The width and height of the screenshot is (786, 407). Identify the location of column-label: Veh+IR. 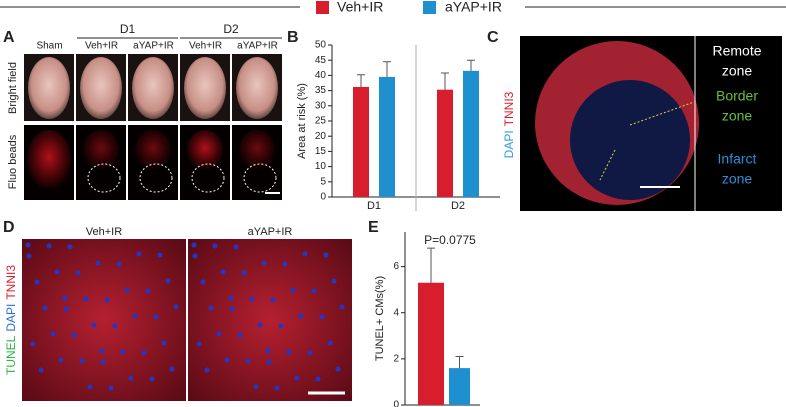
(205, 46).